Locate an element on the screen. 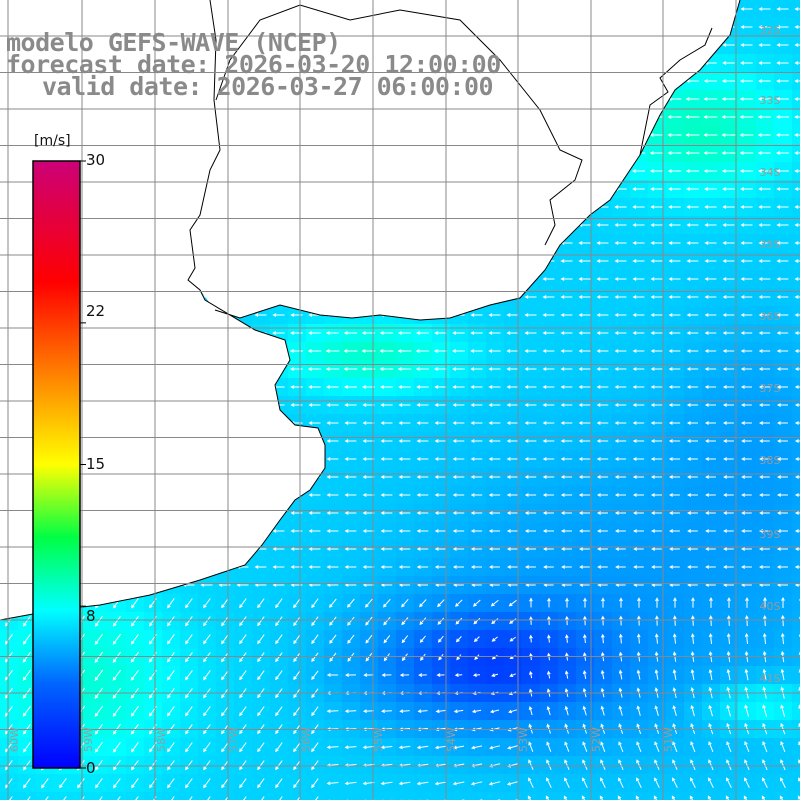 This screenshot has height=800, width=800. lon-label: 53W is located at coordinates (523, 739).